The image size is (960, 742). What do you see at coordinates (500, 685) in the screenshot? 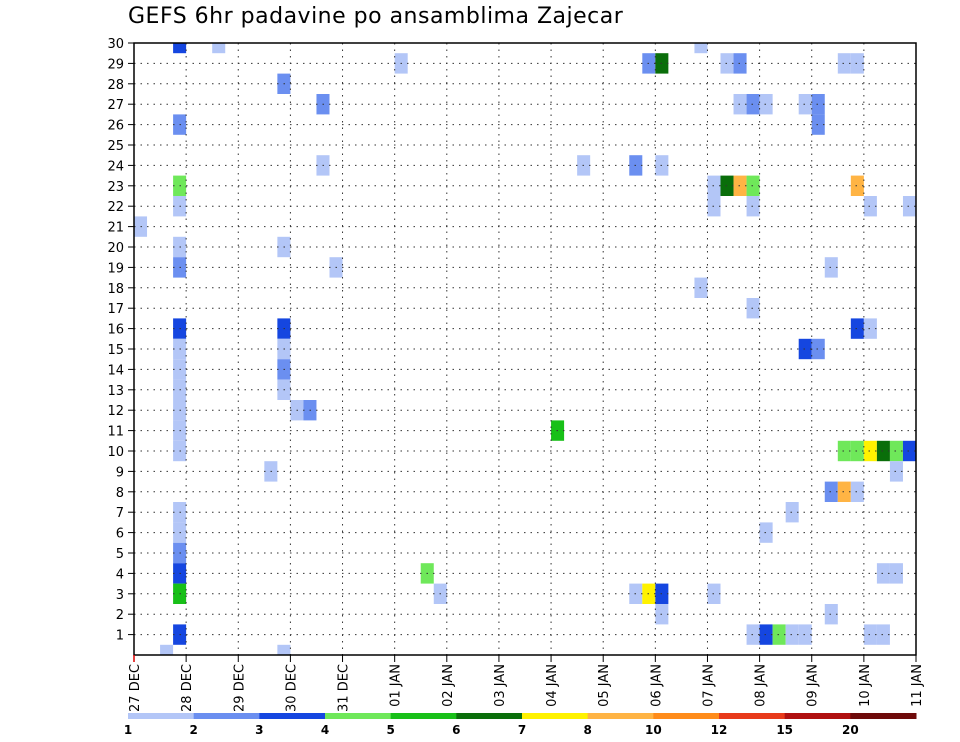
I see `x-tick-label: 03 JAN` at bounding box center [500, 685].